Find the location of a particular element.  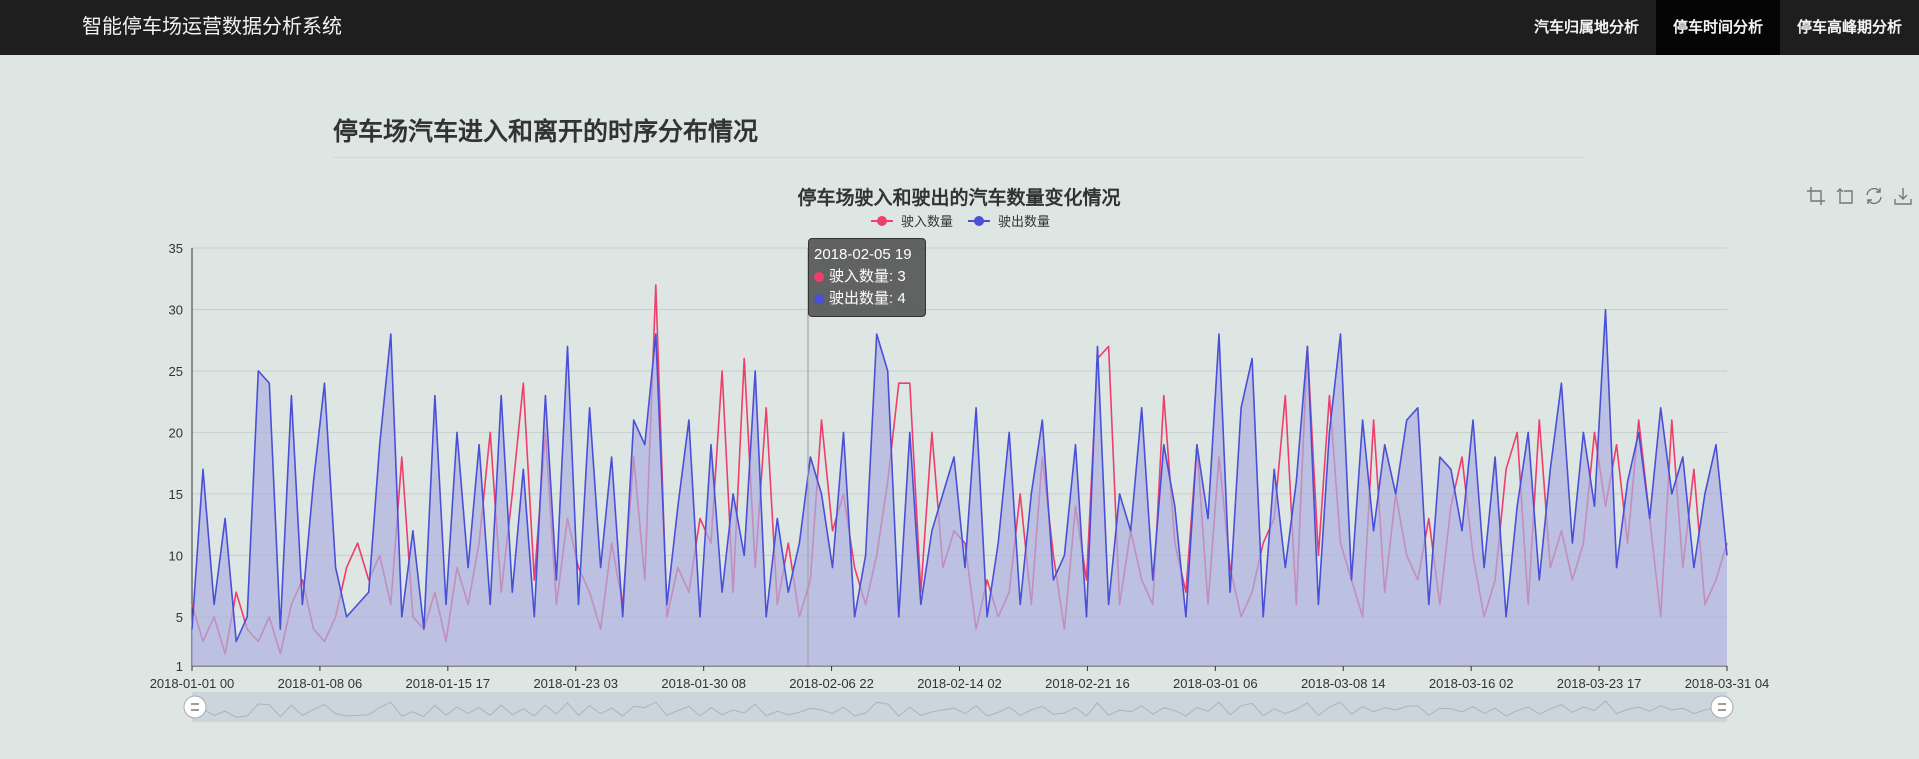

nav-item-parking-time-analysis: 停车时间分析 is located at coordinates (1717, 27).